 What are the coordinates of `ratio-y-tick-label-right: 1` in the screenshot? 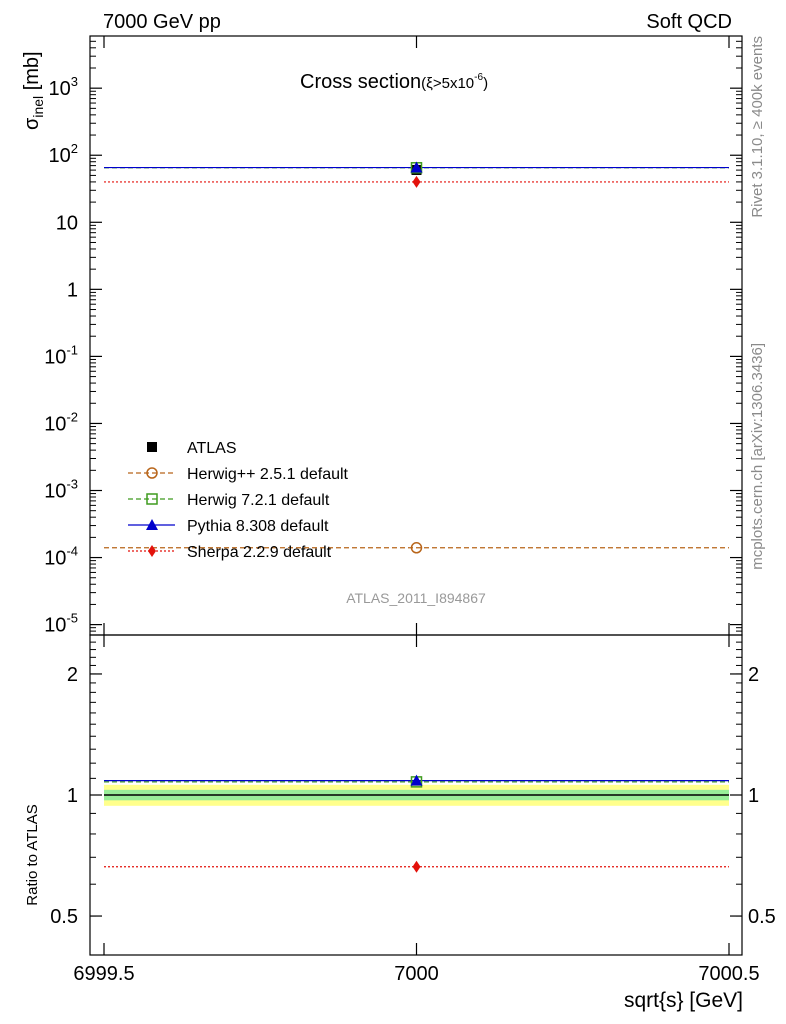 It's located at (753, 796).